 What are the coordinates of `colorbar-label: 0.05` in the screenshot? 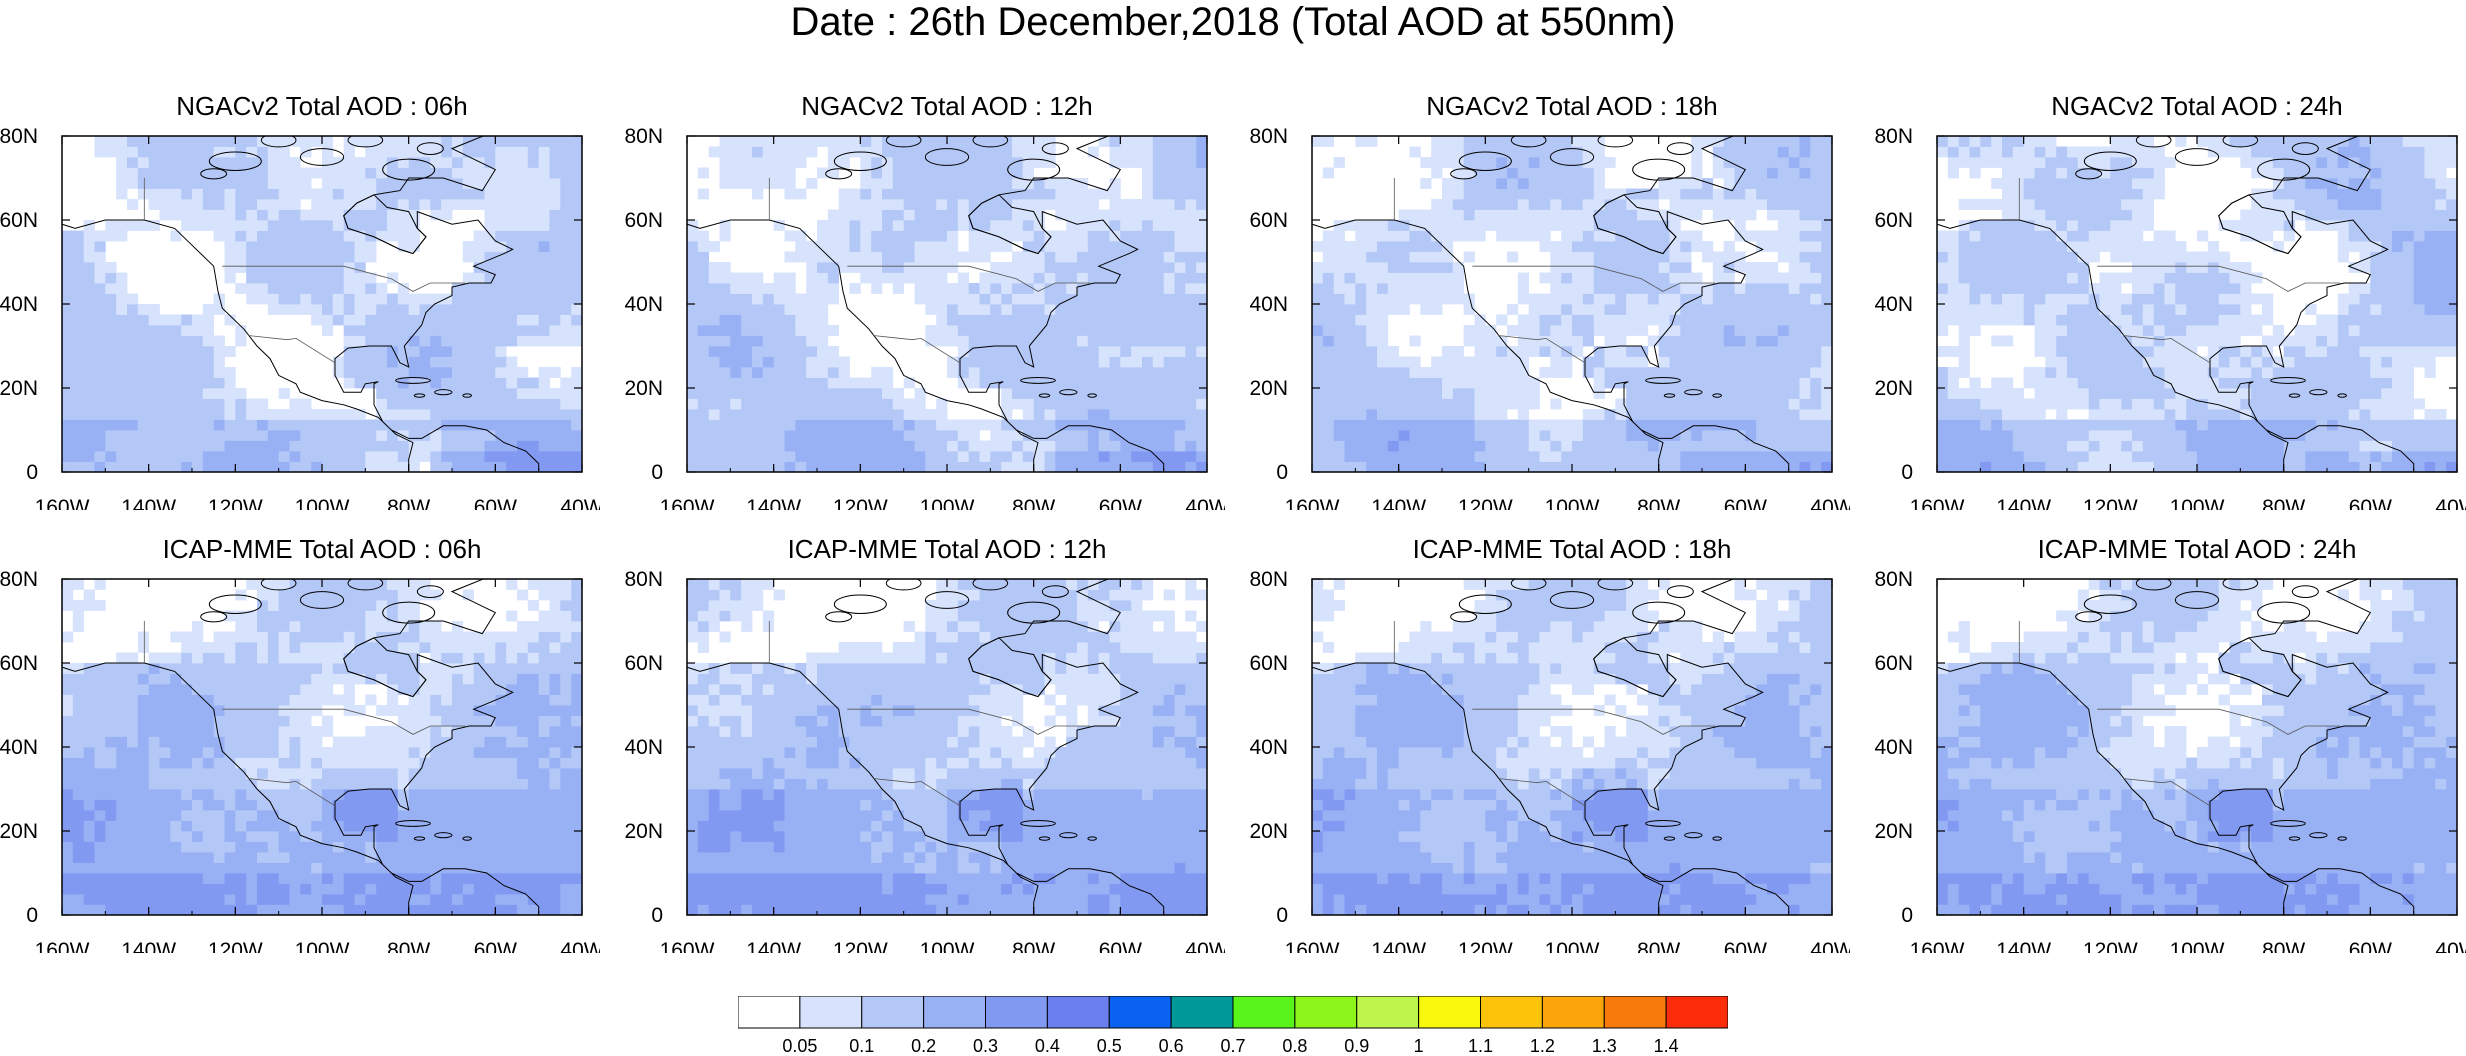 It's located at (799, 1046).